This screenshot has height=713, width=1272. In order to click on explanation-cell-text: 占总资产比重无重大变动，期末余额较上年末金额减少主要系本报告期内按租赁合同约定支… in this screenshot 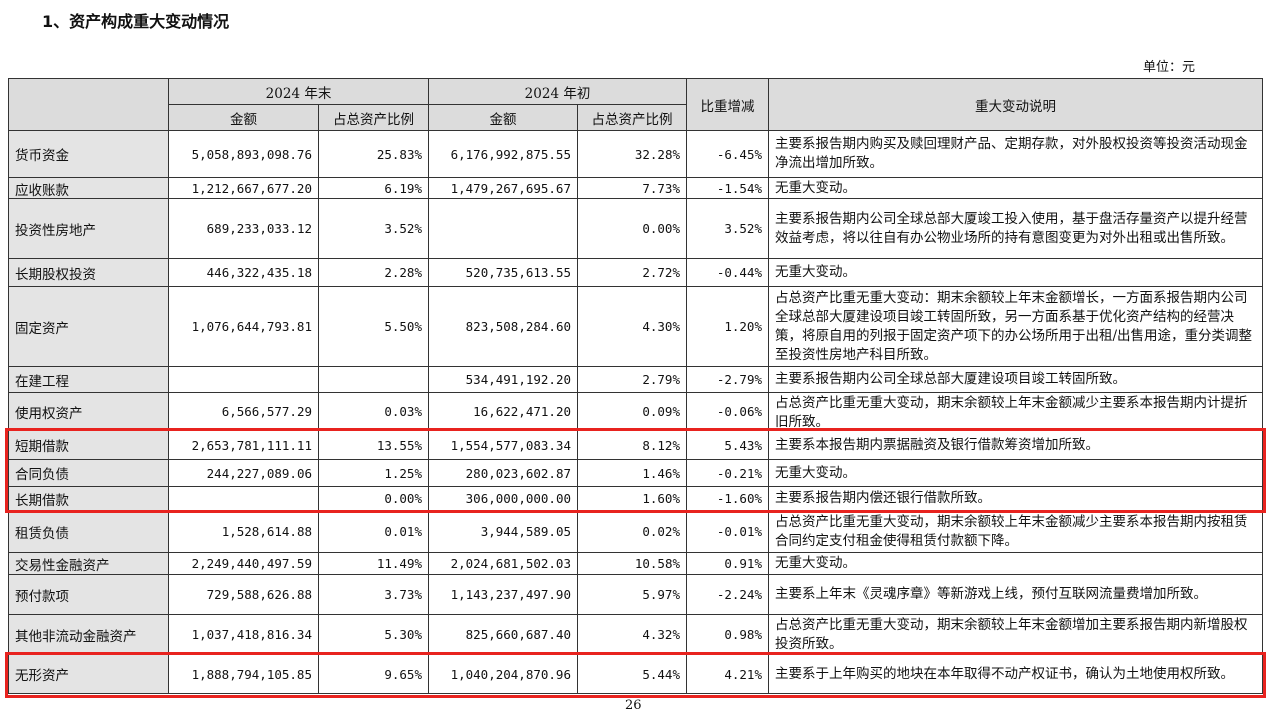, I will do `click(1011, 531)`.